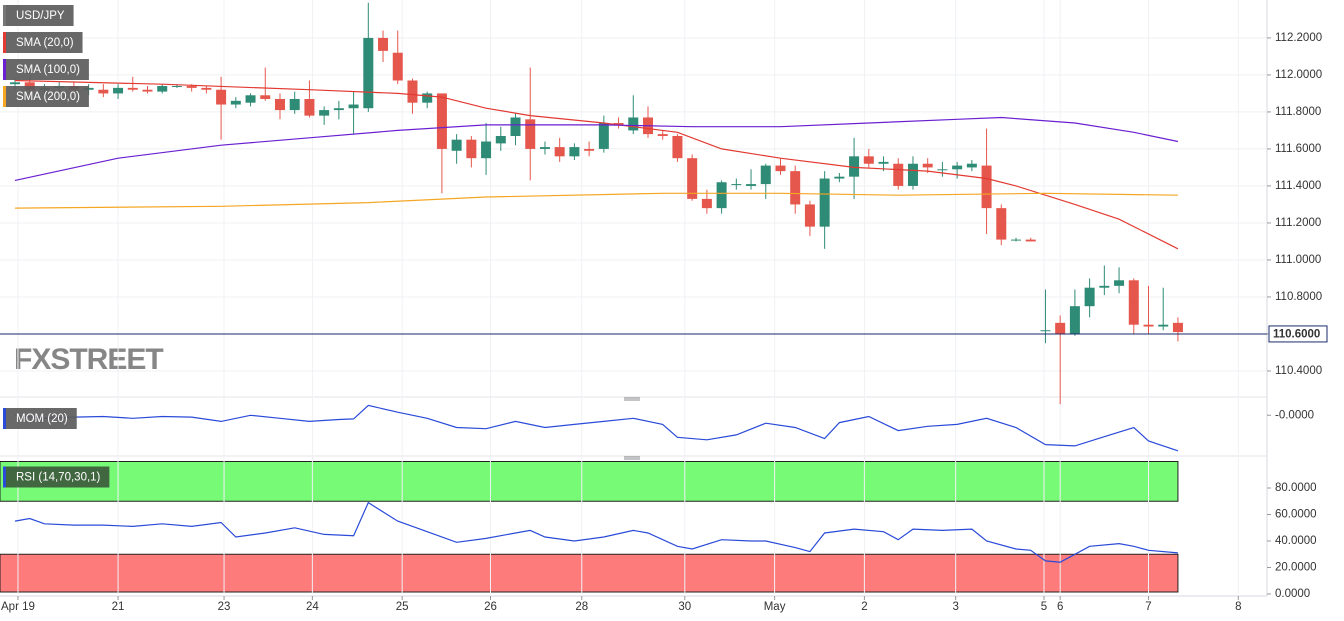 The height and width of the screenshot is (621, 1344). What do you see at coordinates (1298, 223) in the screenshot?
I see `y-tick-label: 111.2000` at bounding box center [1298, 223].